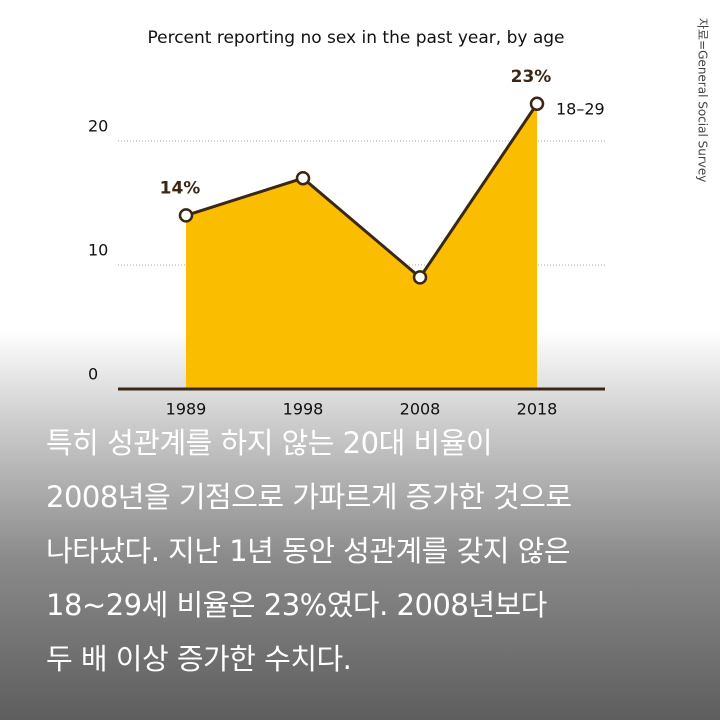  What do you see at coordinates (98, 250) in the screenshot?
I see `y-tick-label: 10` at bounding box center [98, 250].